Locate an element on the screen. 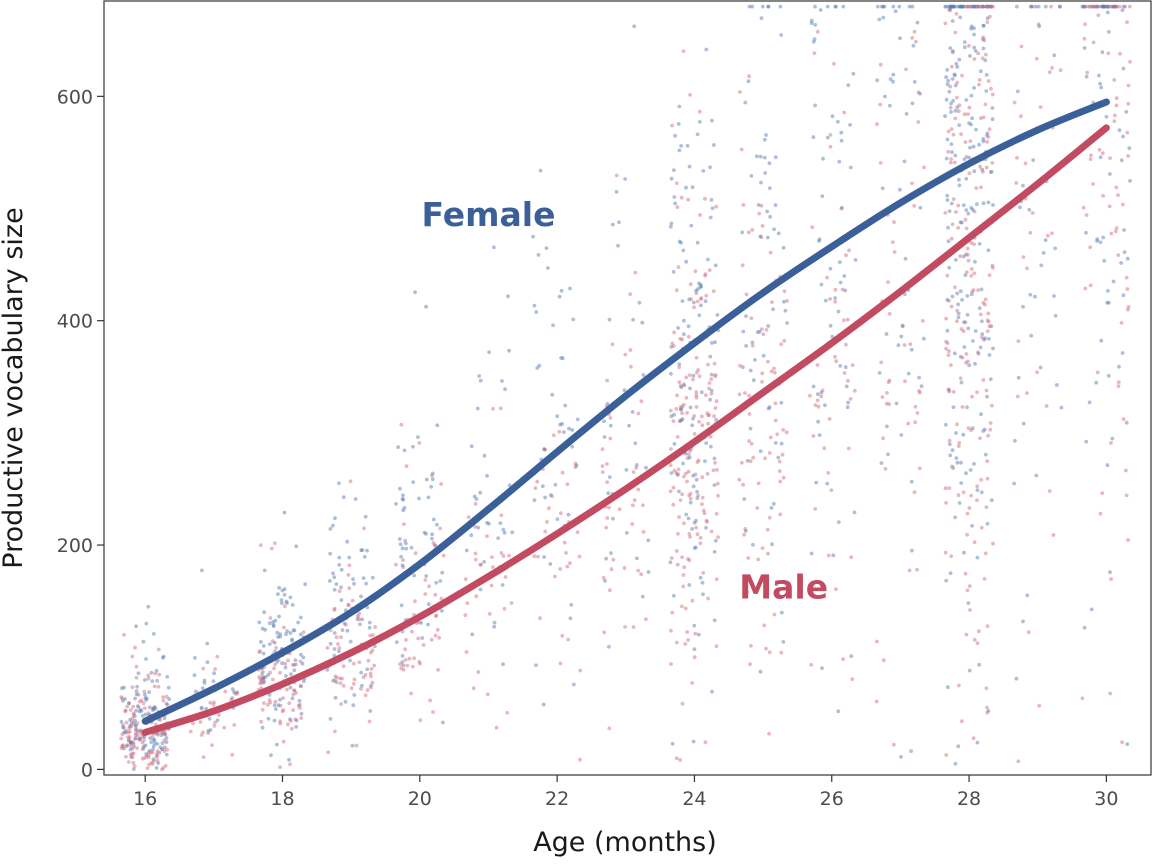 The image size is (1152, 864). x-tick-label: 20 is located at coordinates (420, 799).